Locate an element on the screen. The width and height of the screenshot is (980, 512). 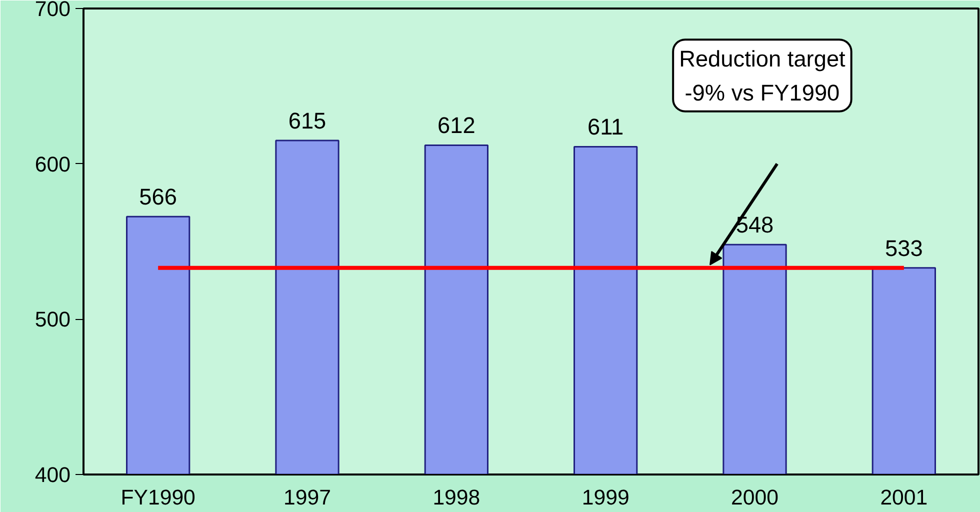
data-label: 615 is located at coordinates (307, 121).